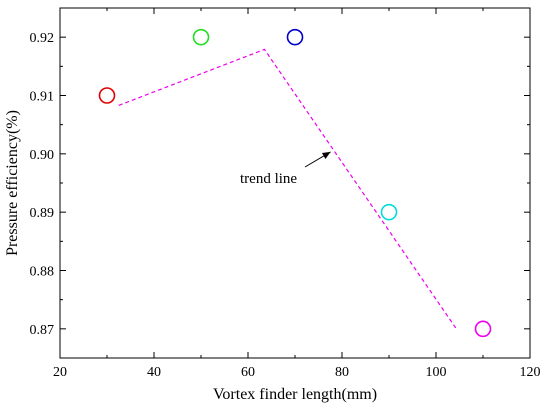 The image size is (550, 409). I want to click on y-axis-label: Pressure efficiency(%), so click(12, 183).